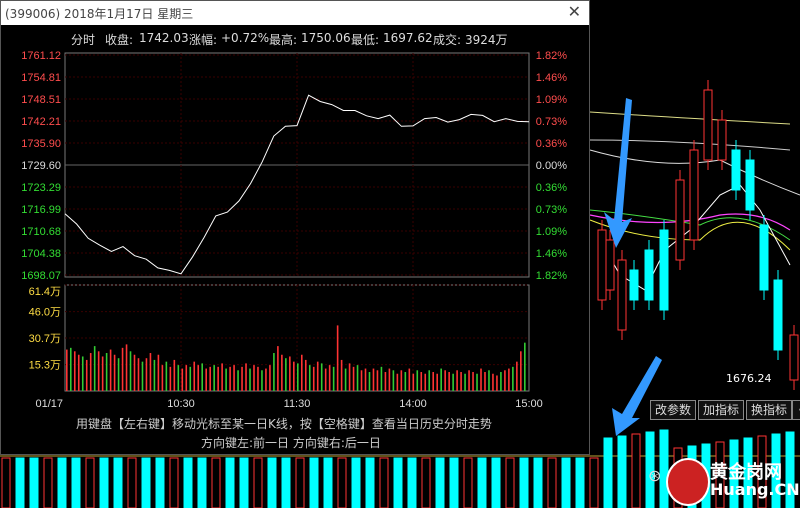  Describe the element at coordinates (164, 38) in the screenshot. I see `info-close-value: 1742.03` at that location.